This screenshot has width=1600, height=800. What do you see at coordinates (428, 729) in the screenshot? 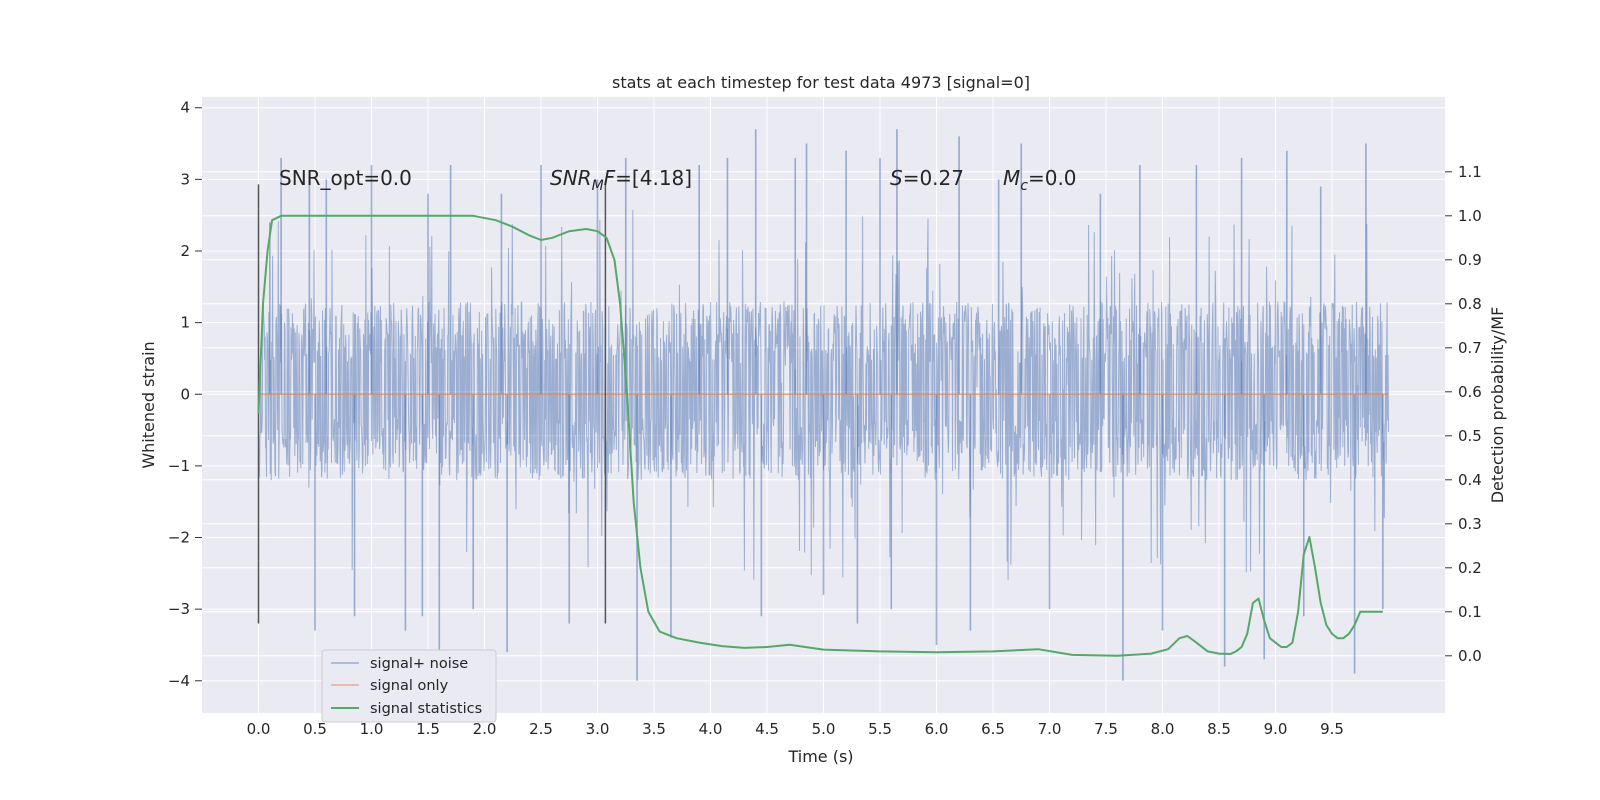
I see `x-tick-label: 1.5` at bounding box center [428, 729].